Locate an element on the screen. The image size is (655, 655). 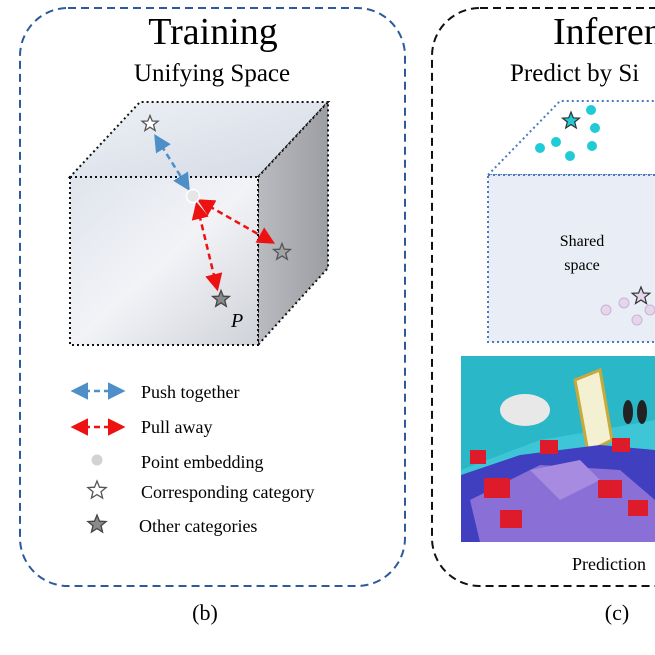
training-subtitle: Unifying Space is located at coordinates (212, 73).